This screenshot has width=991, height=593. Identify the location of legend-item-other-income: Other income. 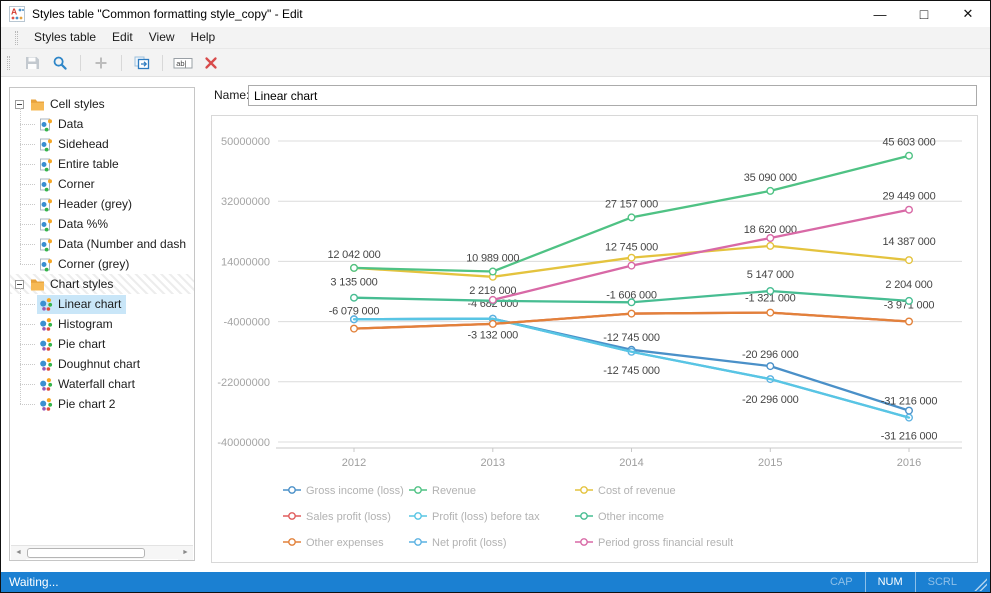
(619, 517).